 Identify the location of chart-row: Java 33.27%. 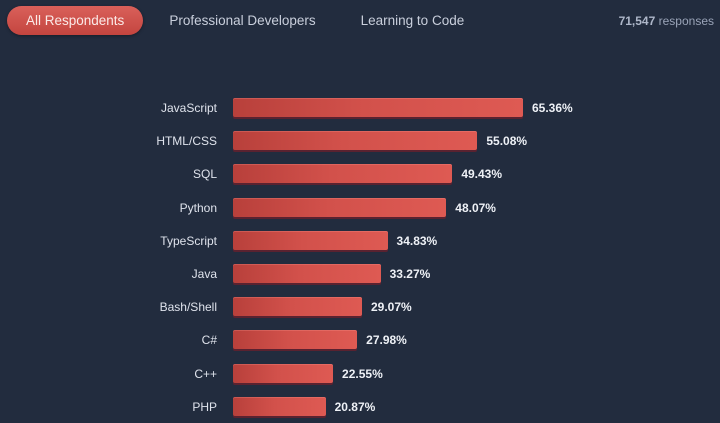
(360, 274).